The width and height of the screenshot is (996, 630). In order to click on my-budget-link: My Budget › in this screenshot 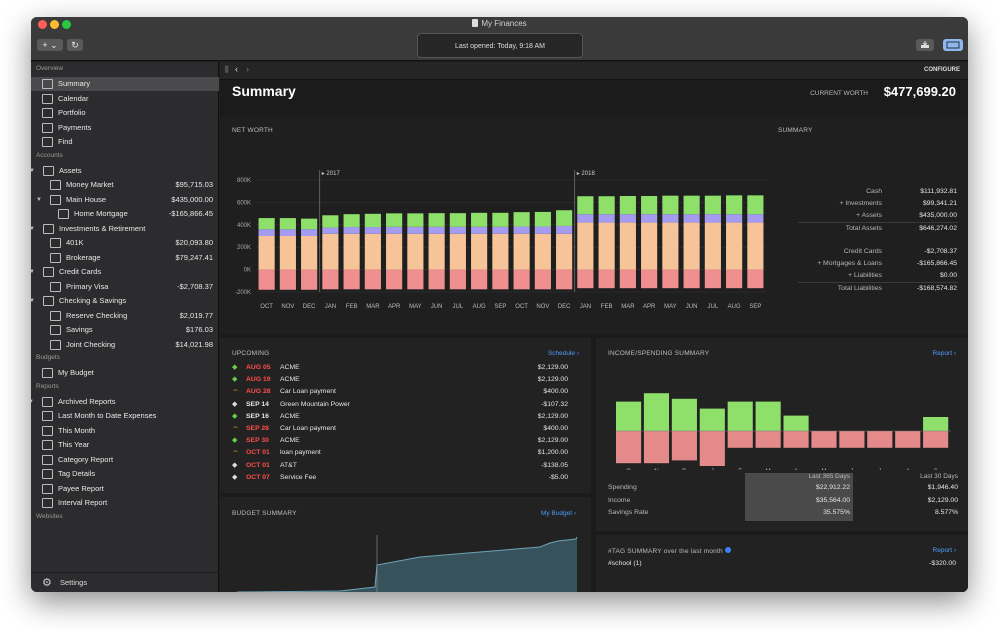, I will do `click(558, 513)`.